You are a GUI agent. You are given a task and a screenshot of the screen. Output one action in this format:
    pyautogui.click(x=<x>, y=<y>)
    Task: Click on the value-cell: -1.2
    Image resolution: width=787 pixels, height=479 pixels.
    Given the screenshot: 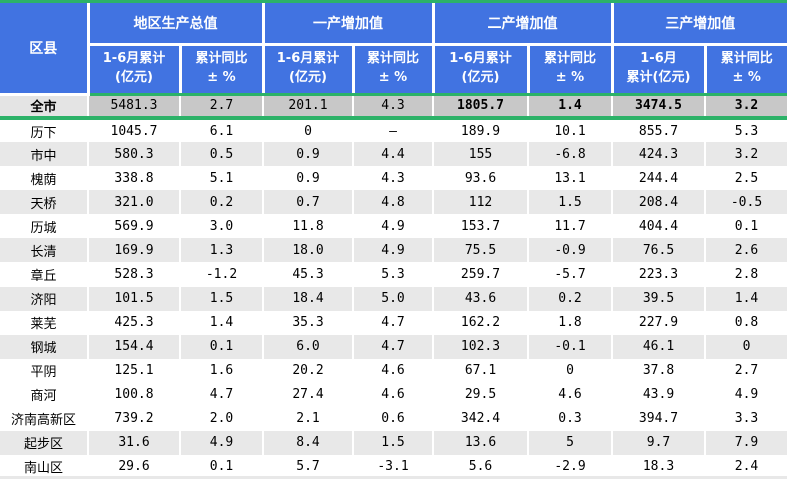 What is the action you would take?
    pyautogui.click(x=222, y=274)
    